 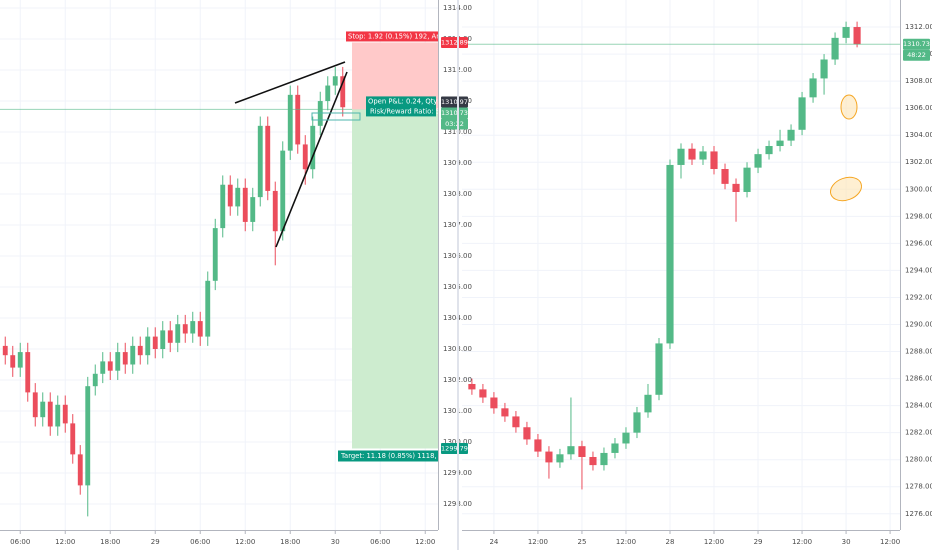 I want to click on stop-label-box, so click(x=392, y=36).